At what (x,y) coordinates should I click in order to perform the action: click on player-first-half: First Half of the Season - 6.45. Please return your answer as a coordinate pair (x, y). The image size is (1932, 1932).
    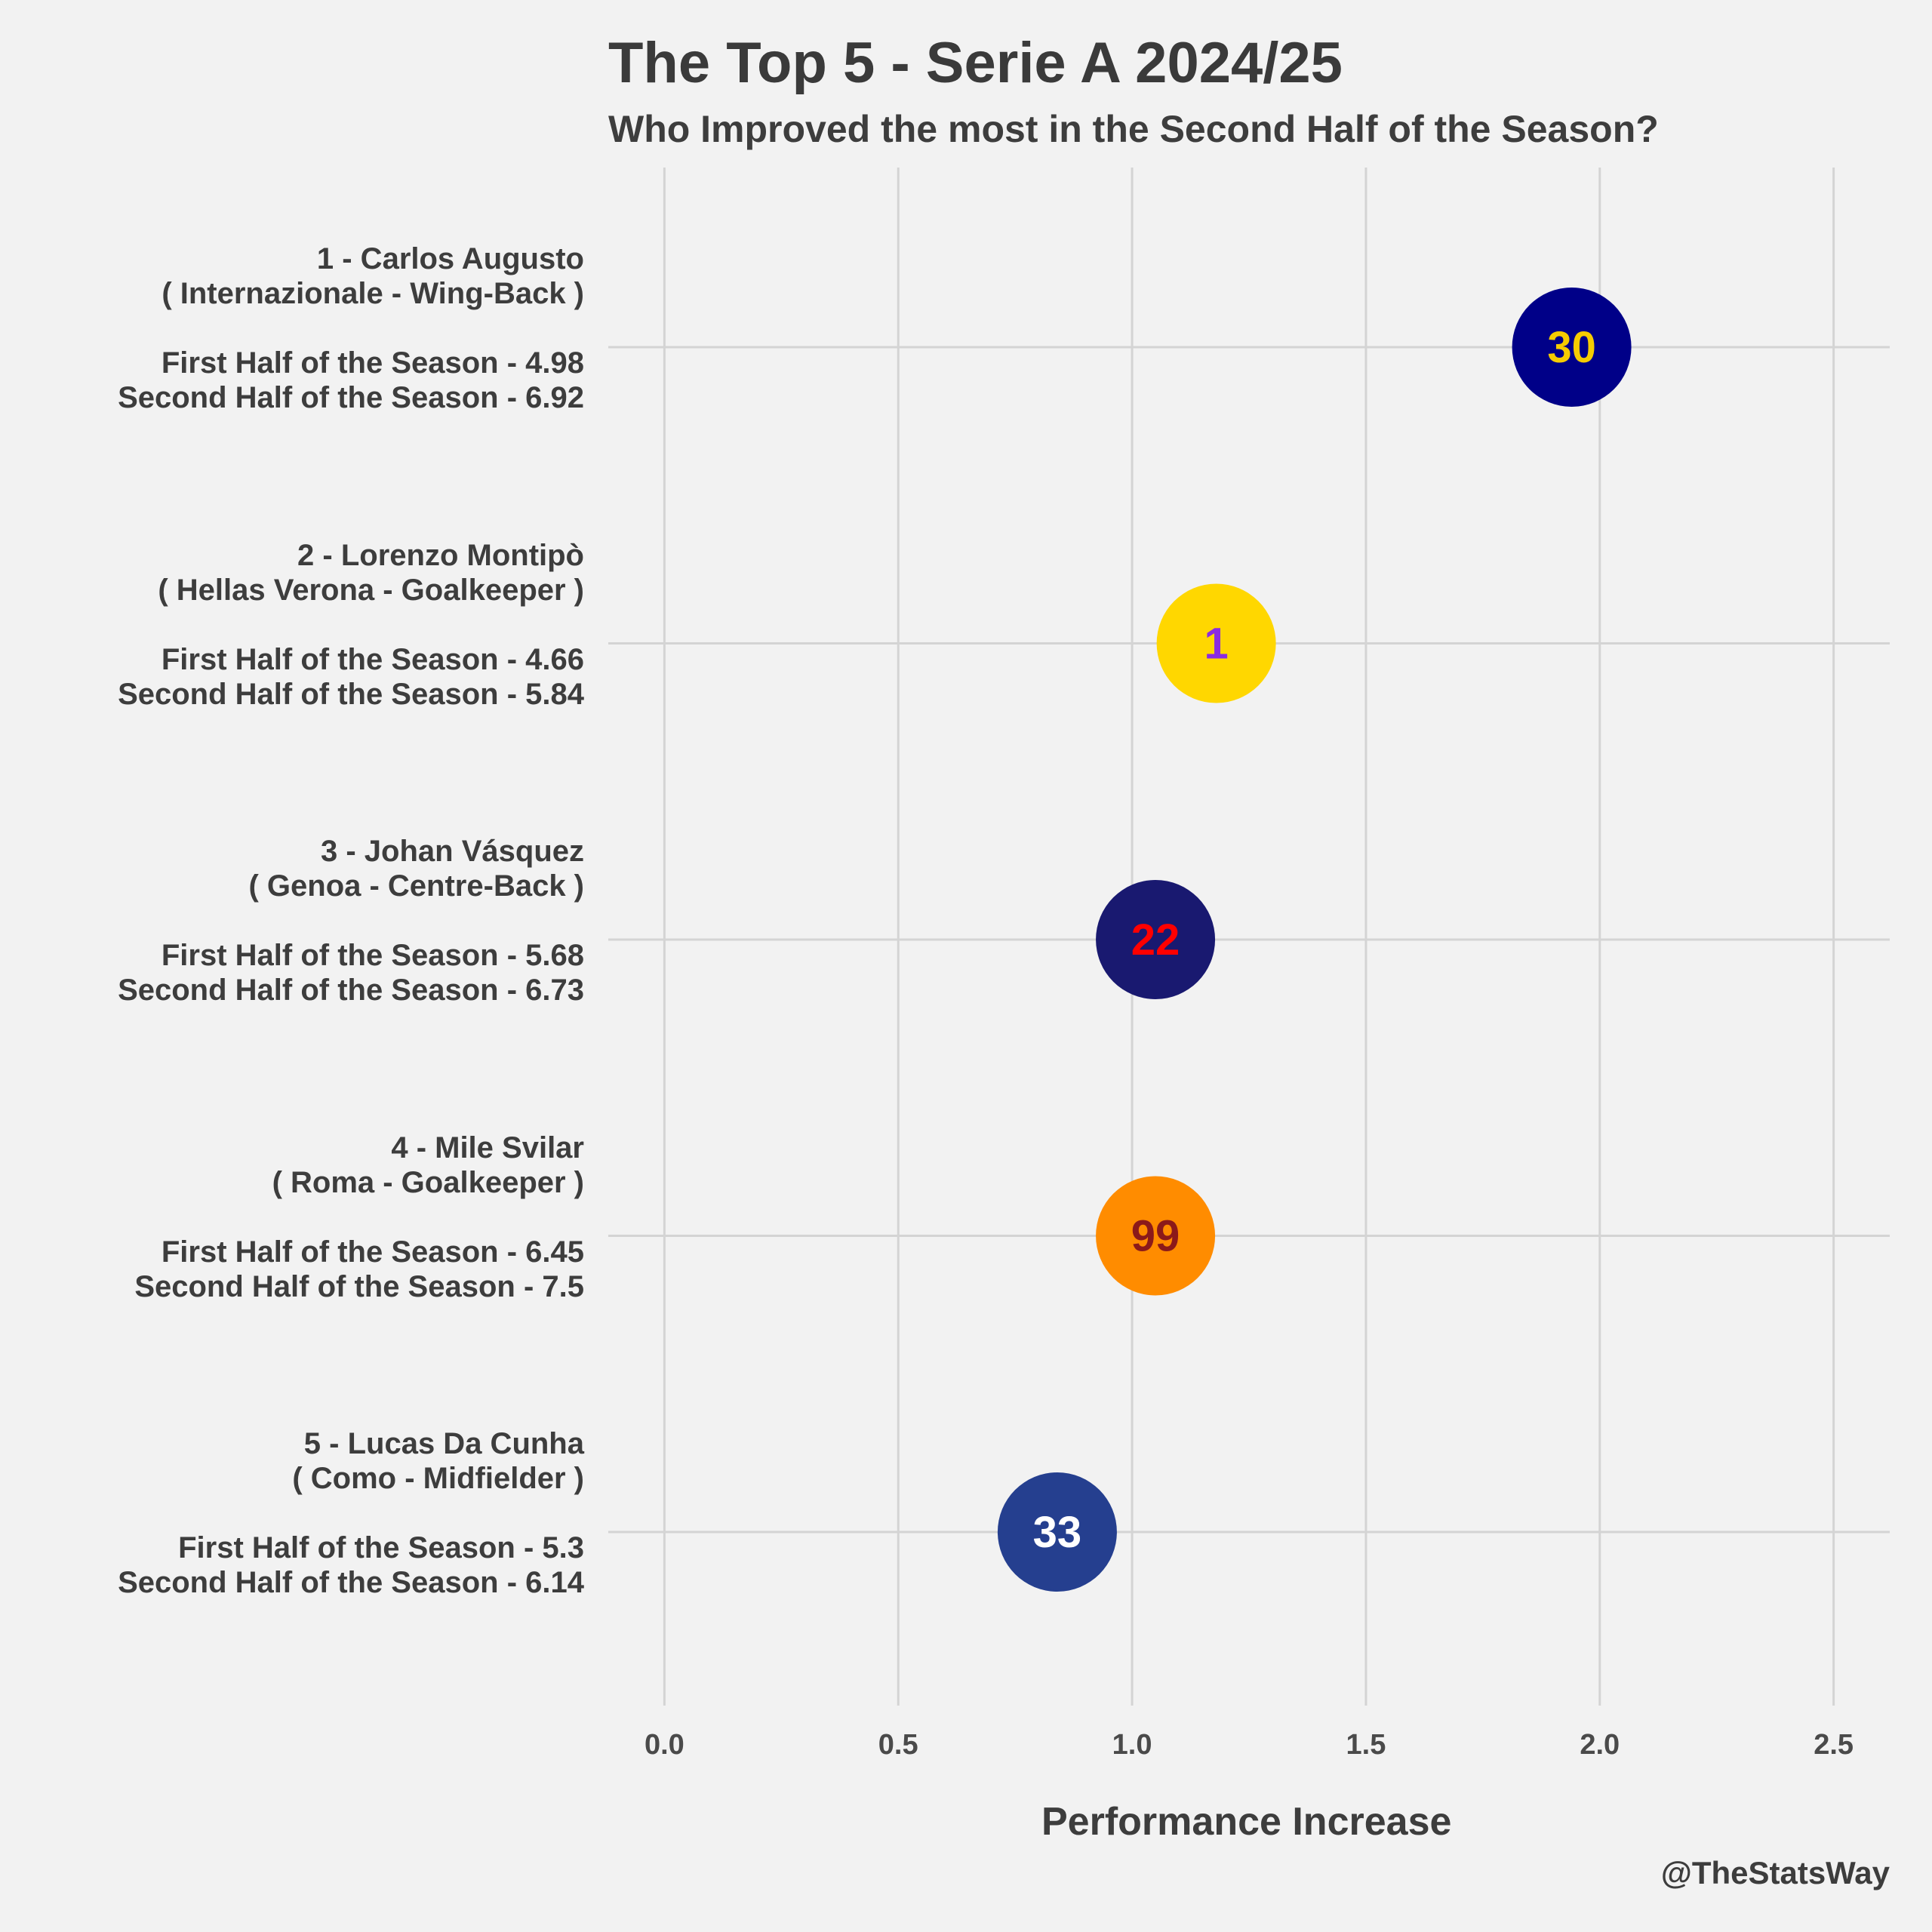
    Looking at the image, I should click on (372, 1252).